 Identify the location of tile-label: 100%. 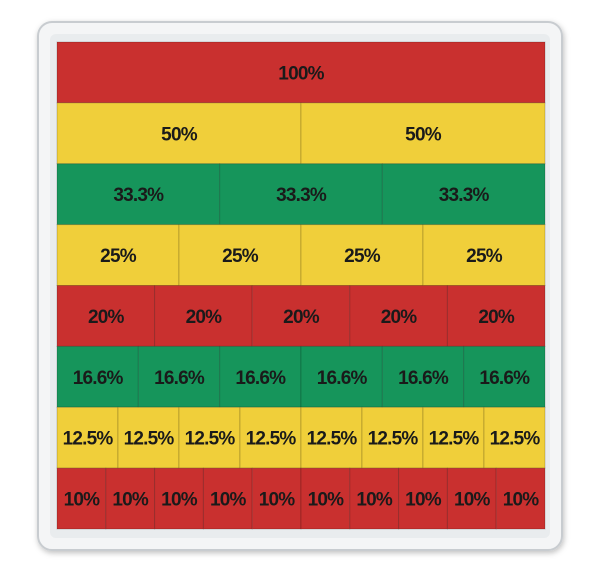
(301, 73).